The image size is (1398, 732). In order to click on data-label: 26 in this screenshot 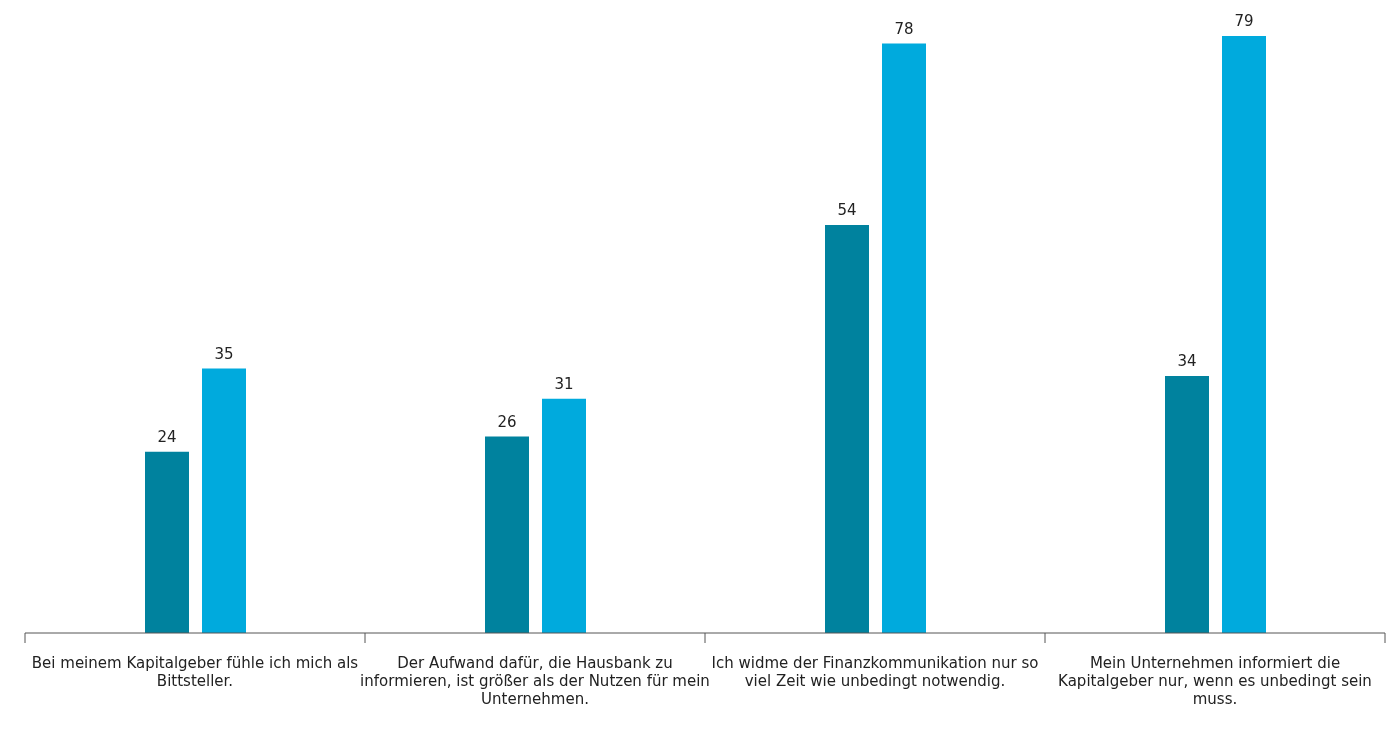, I will do `click(507, 421)`.